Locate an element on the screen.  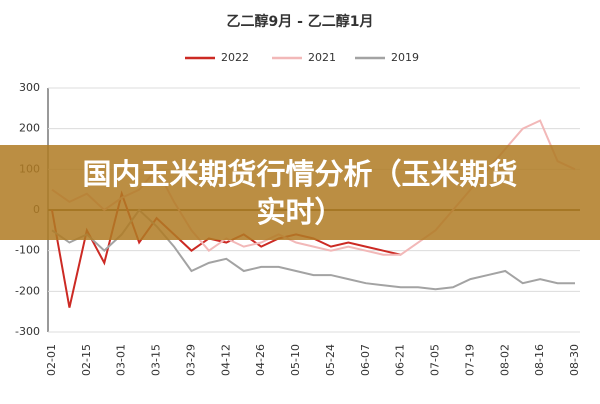
y-tick-label: 200 is located at coordinates (29, 128).